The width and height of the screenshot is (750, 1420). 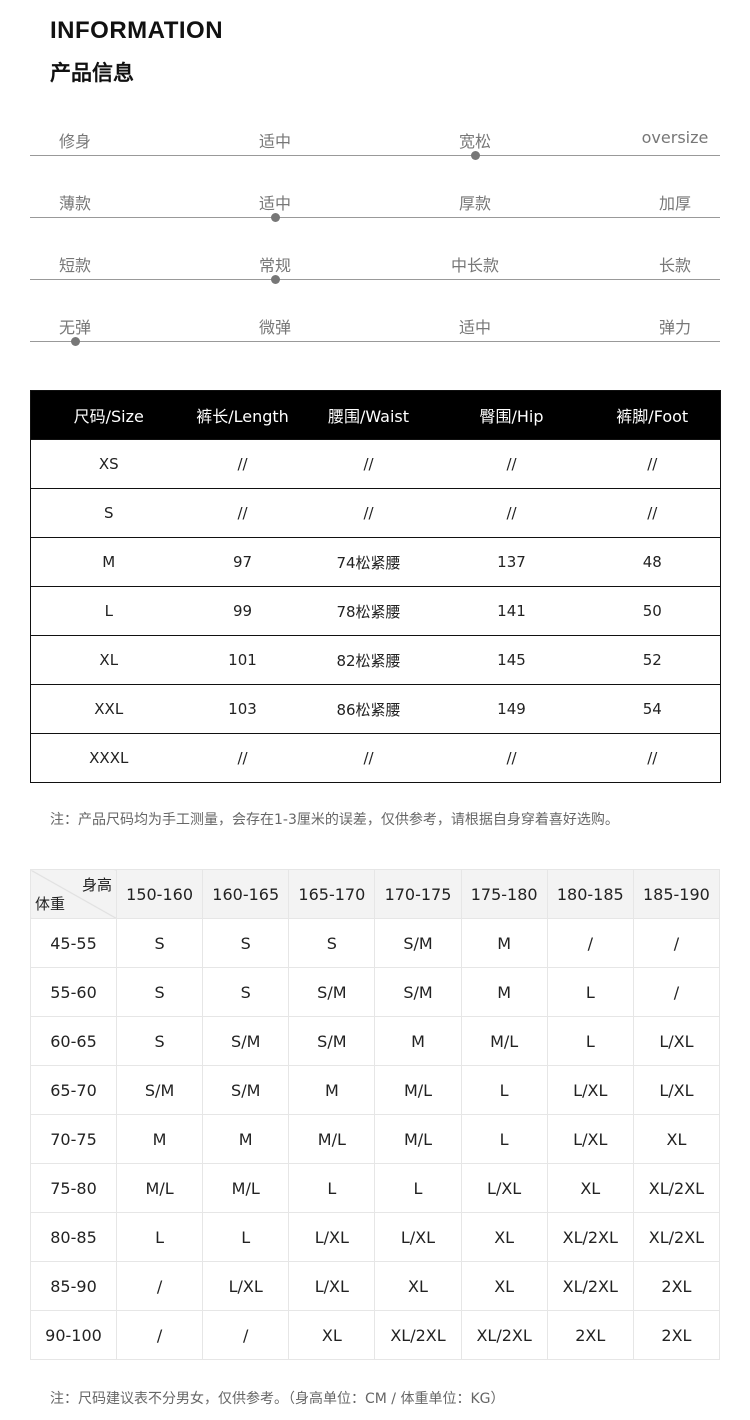 What do you see at coordinates (73, 1237) in the screenshot?
I see `weight-cell: 80-85` at bounding box center [73, 1237].